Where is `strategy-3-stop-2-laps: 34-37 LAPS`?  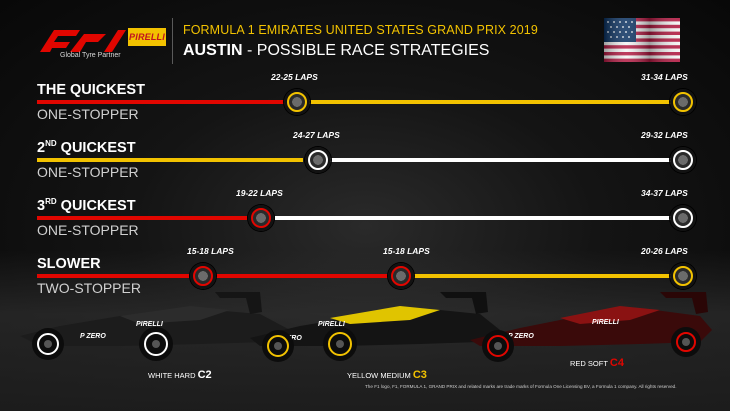
strategy-3-stop-2-laps: 34-37 LAPS is located at coordinates (664, 193).